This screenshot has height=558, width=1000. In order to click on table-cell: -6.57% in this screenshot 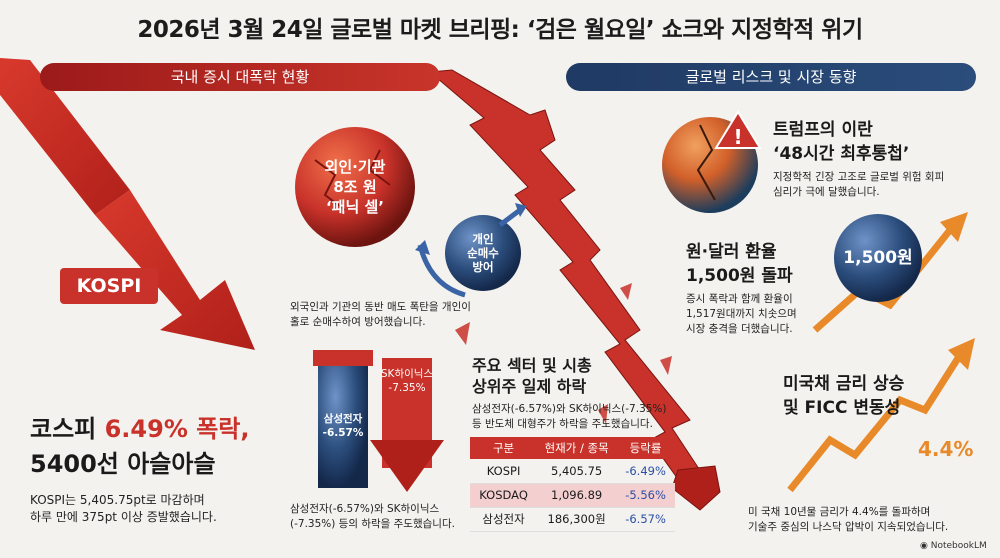, I will do `click(645, 519)`.